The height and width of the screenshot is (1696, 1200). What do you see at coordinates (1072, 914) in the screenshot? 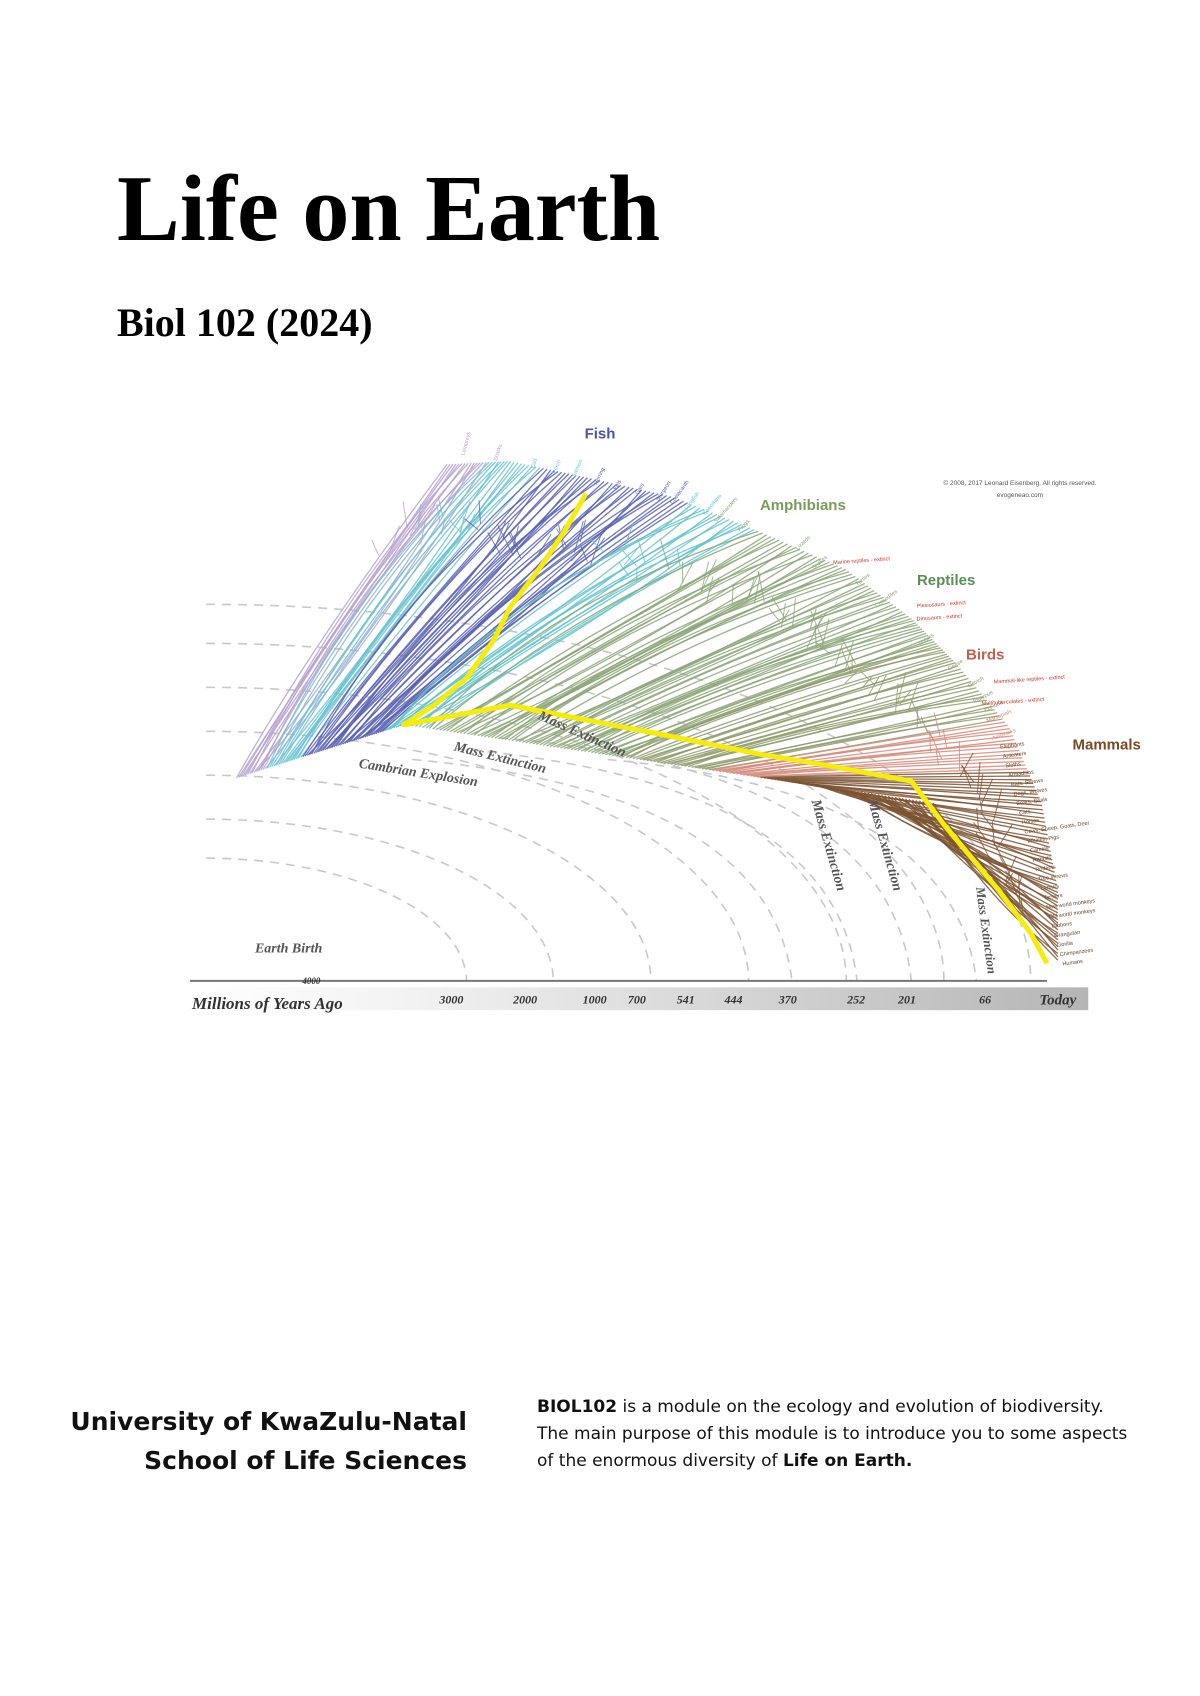
I see `mammal-label: Old world monkeys` at bounding box center [1072, 914].